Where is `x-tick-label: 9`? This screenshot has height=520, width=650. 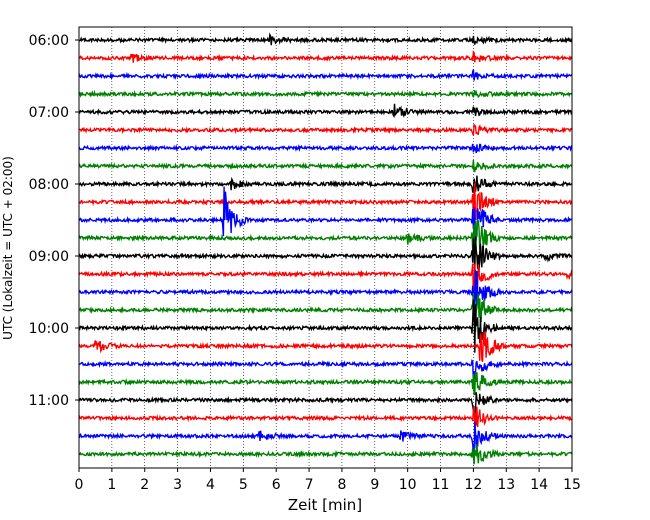 x-tick-label: 9 is located at coordinates (374, 485).